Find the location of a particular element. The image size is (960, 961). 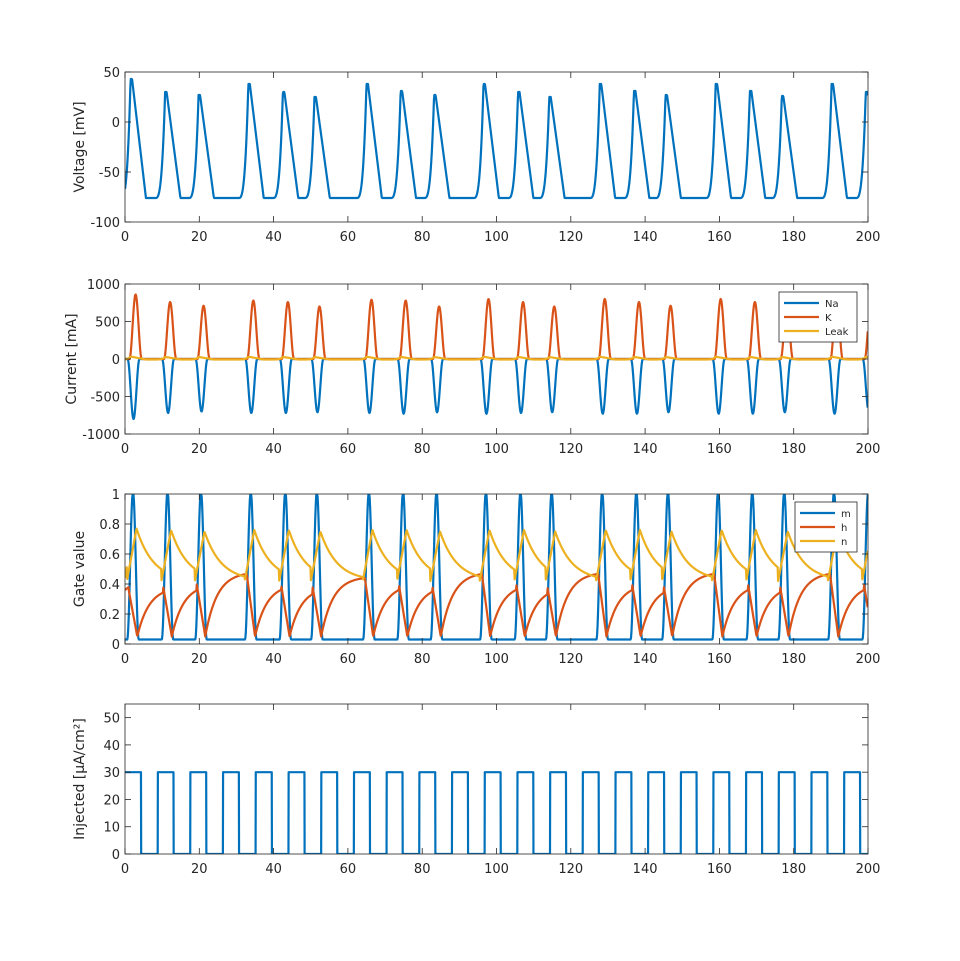

legend-entry: h is located at coordinates (844, 528).